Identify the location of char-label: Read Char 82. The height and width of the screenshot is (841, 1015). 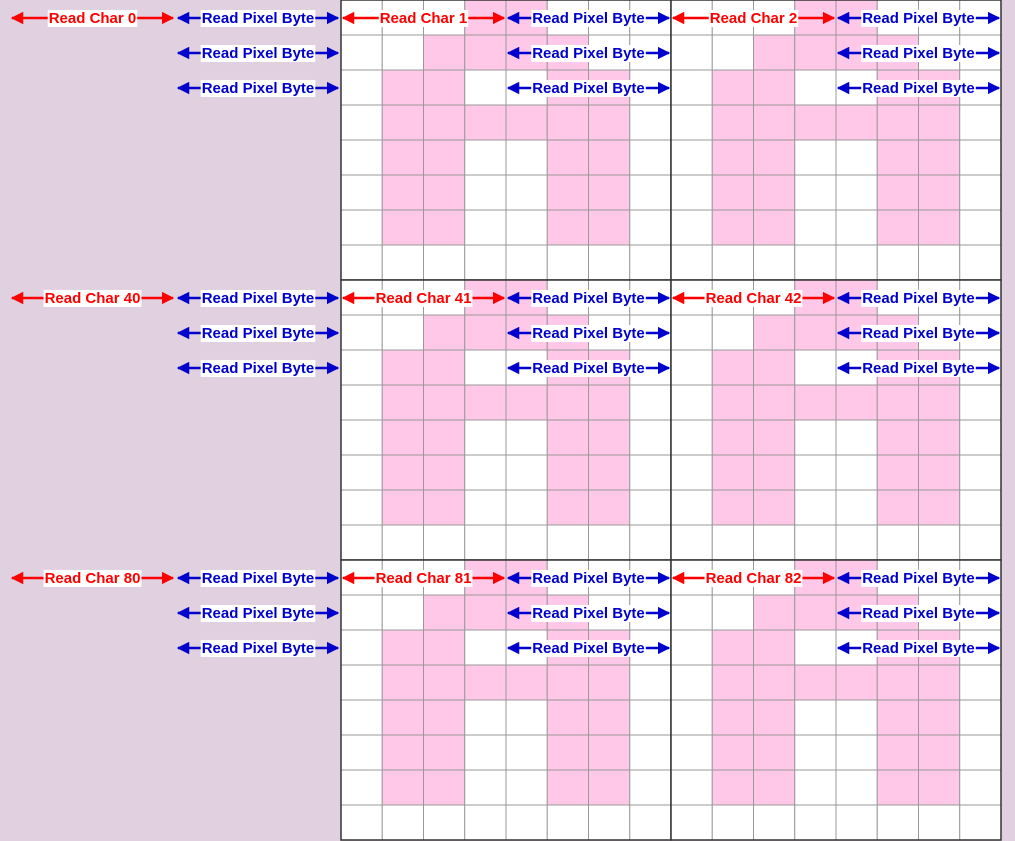
(754, 578).